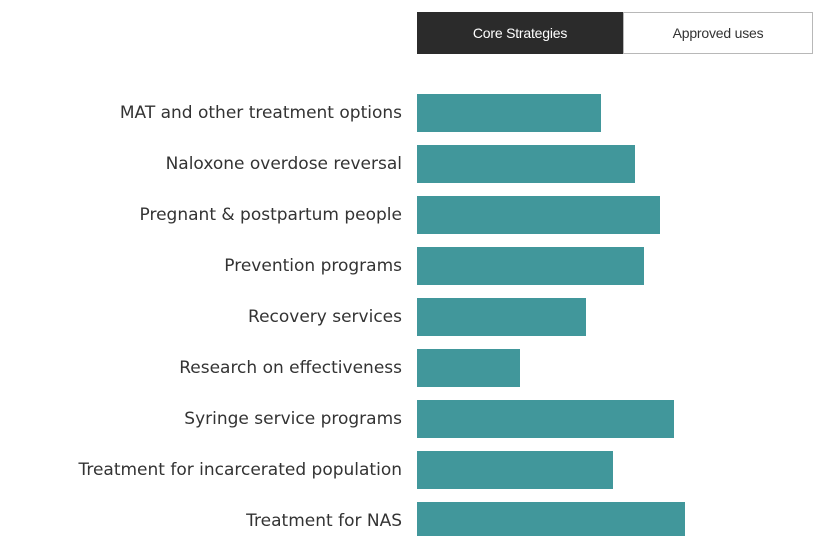 This screenshot has width=813, height=536. I want to click on category-label: Recovery services, so click(325, 317).